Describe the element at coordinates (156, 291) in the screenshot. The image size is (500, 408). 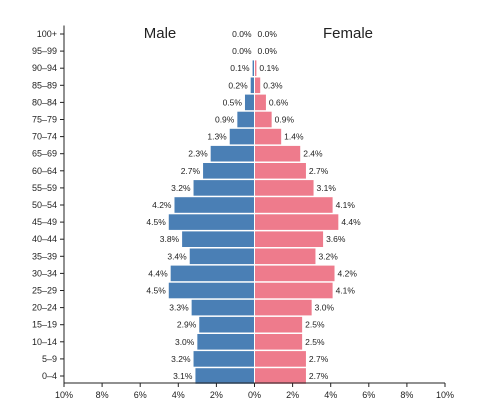
I see `male-value-label: 4.5%` at that location.